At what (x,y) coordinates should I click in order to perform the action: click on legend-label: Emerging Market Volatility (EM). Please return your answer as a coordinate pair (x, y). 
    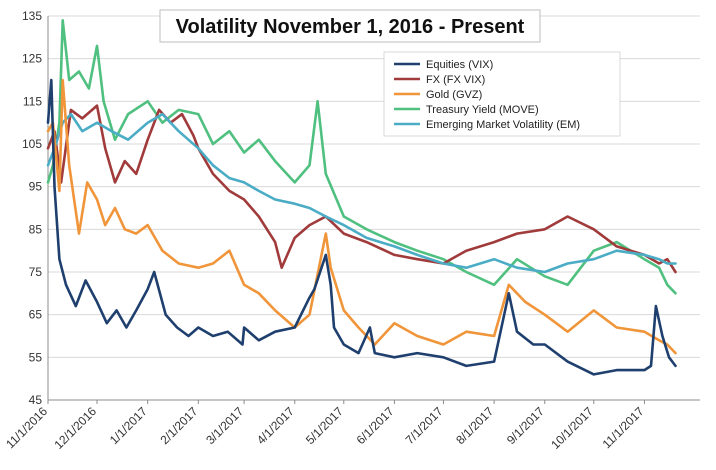
    Looking at the image, I should click on (503, 125).